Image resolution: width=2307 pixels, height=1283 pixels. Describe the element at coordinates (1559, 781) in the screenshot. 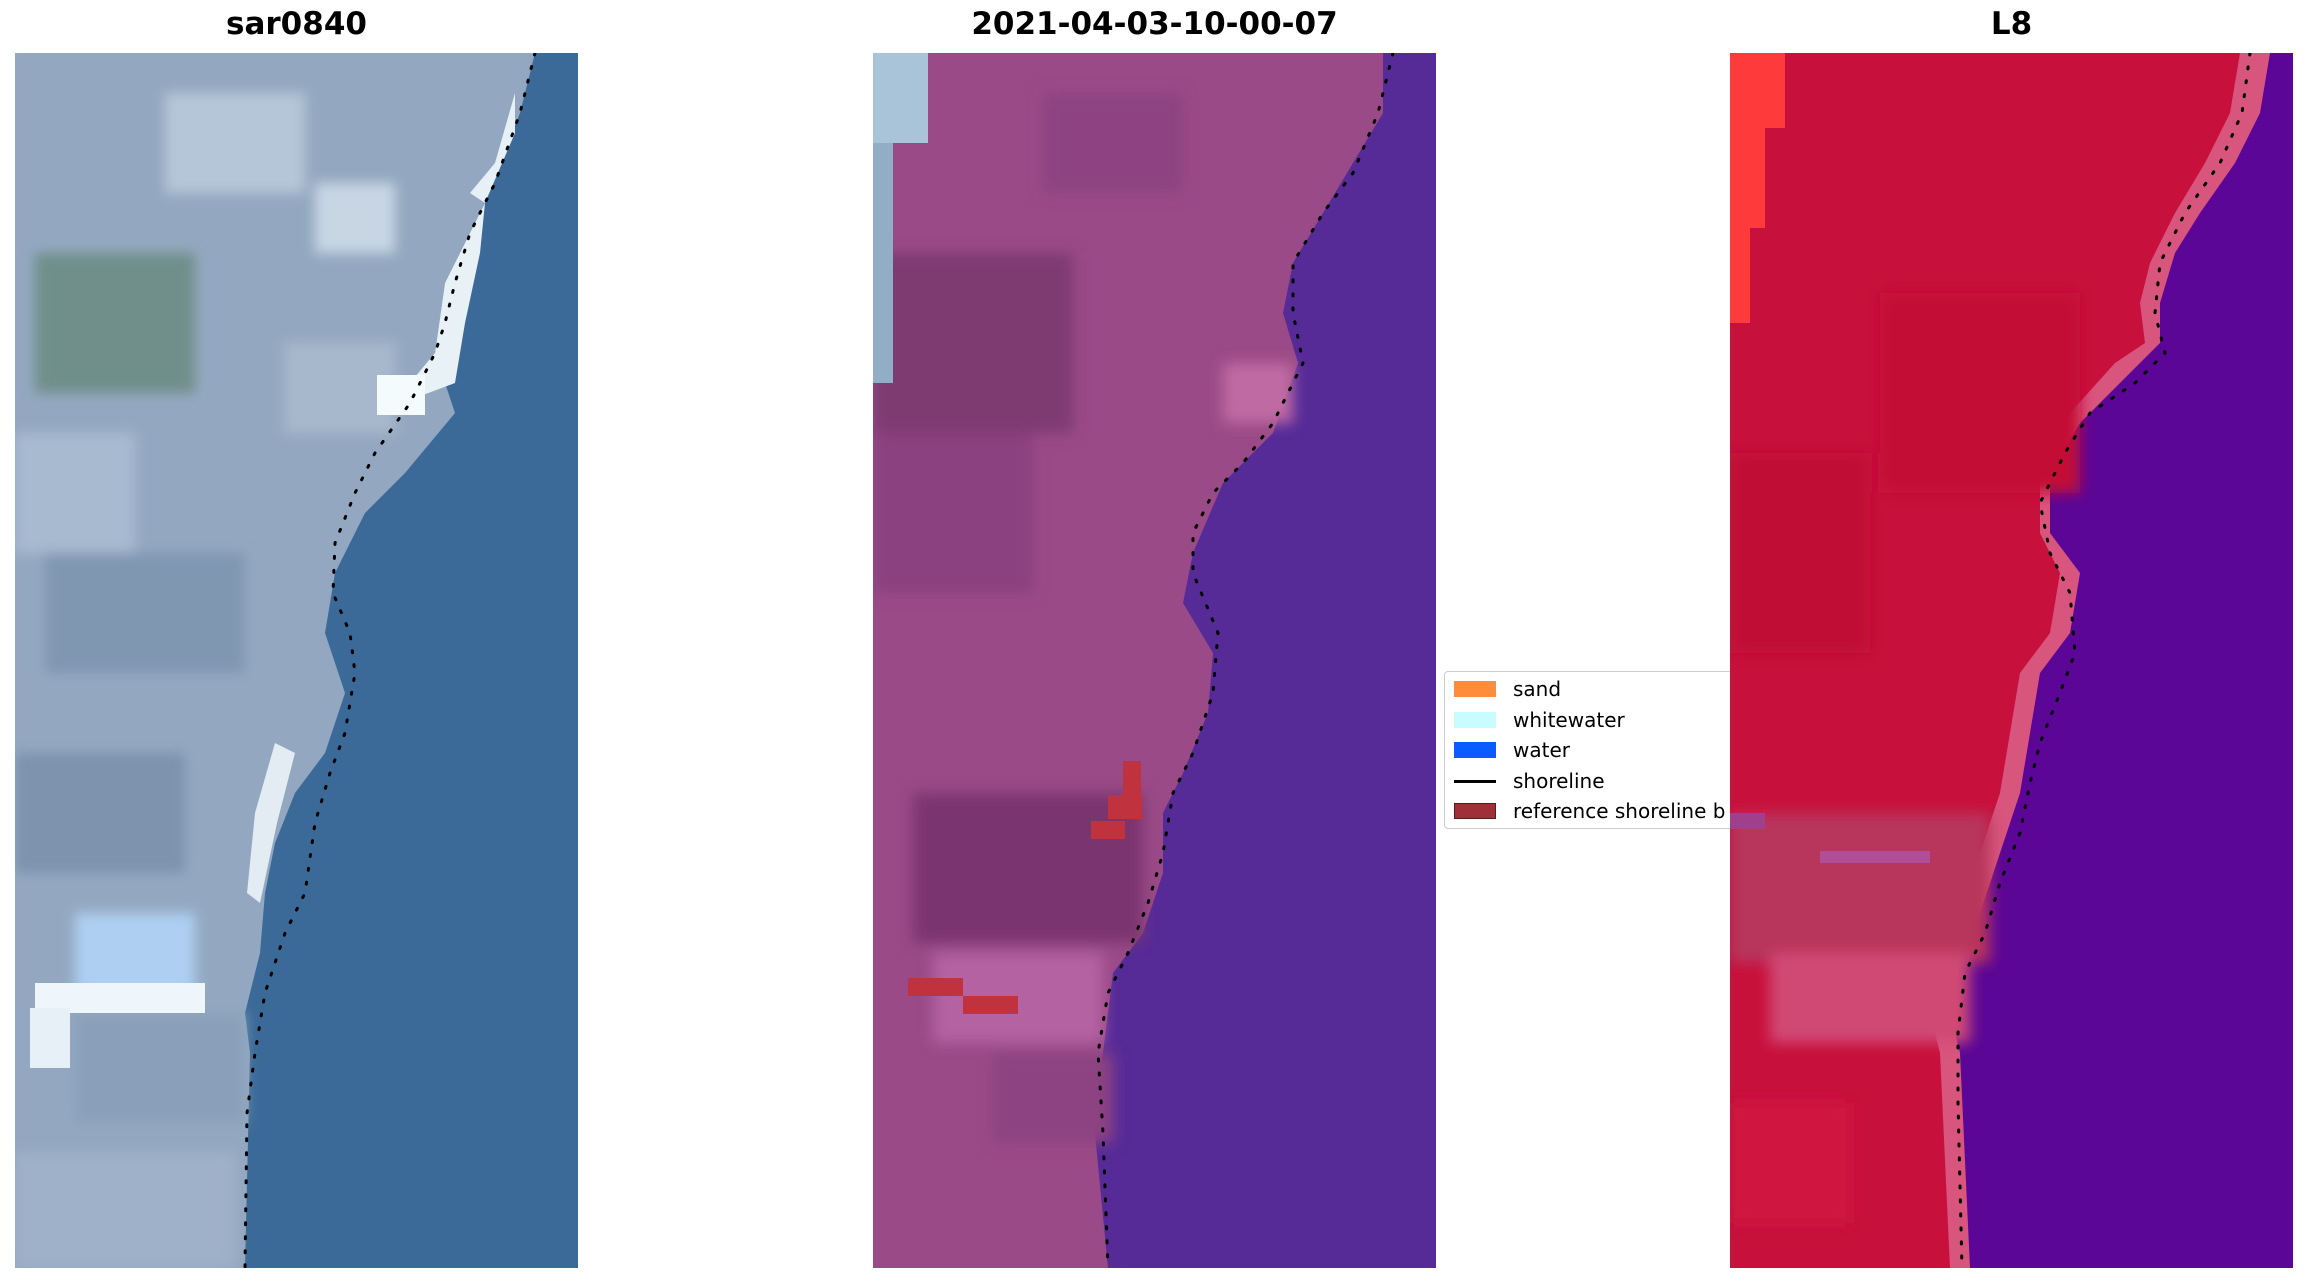

I see `legend-label: shoreline` at that location.